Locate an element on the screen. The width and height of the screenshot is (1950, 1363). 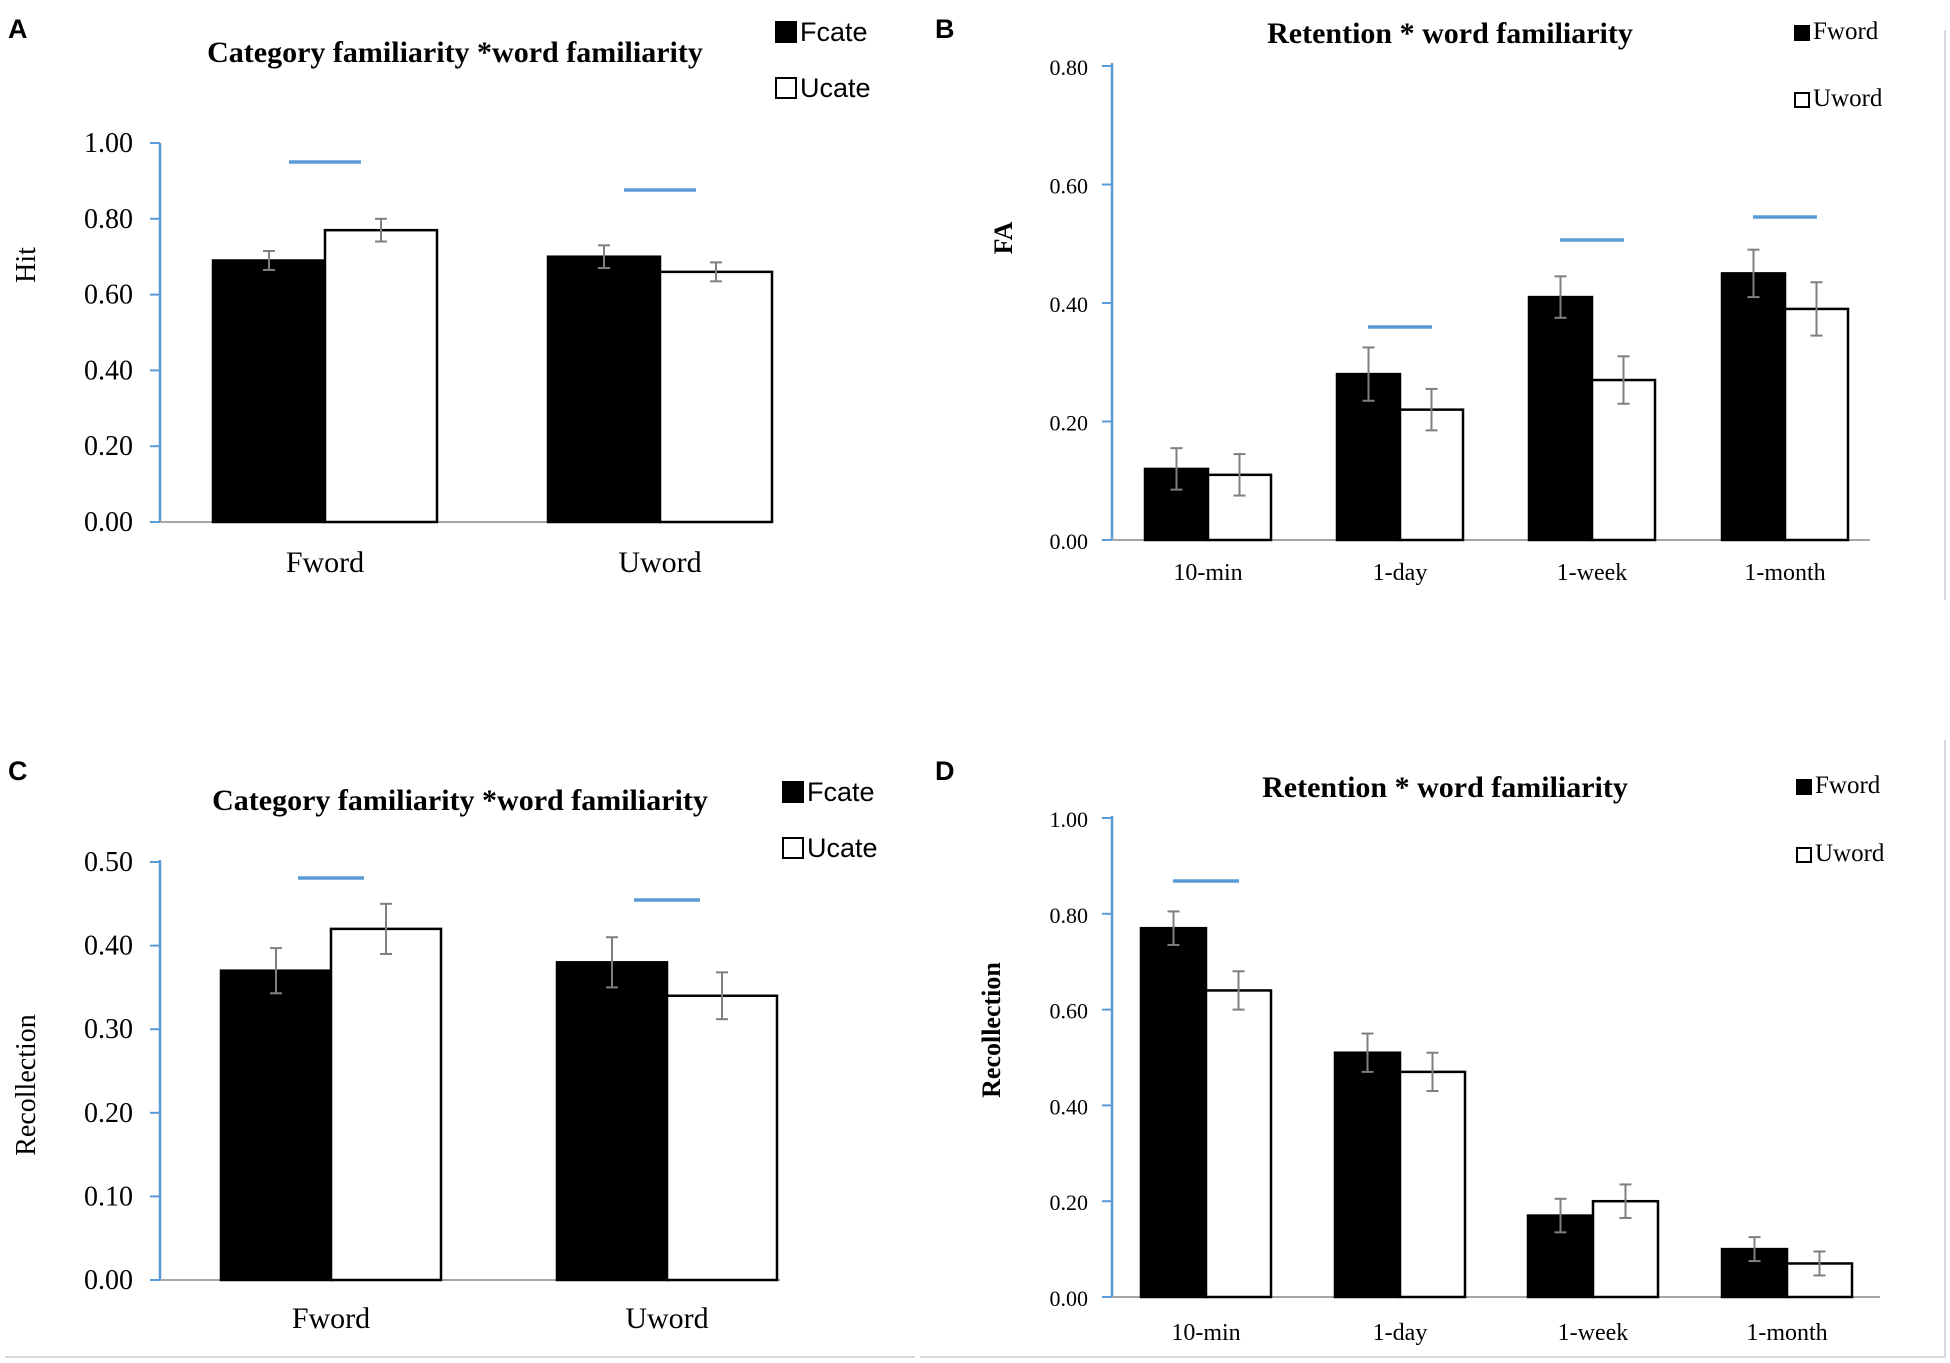
y-tick-label: 0.50 is located at coordinates (108, 862).